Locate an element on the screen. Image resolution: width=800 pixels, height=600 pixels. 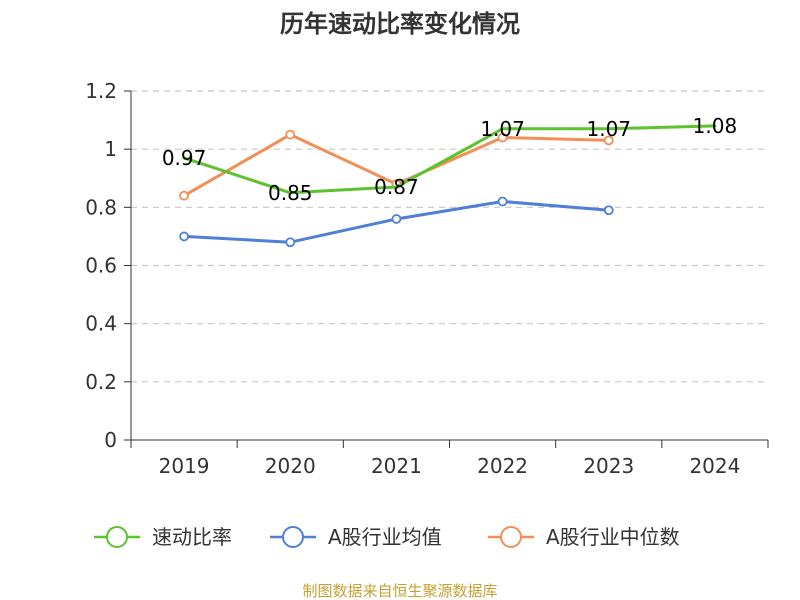
legend-item: A股行业均值 is located at coordinates (356, 537).